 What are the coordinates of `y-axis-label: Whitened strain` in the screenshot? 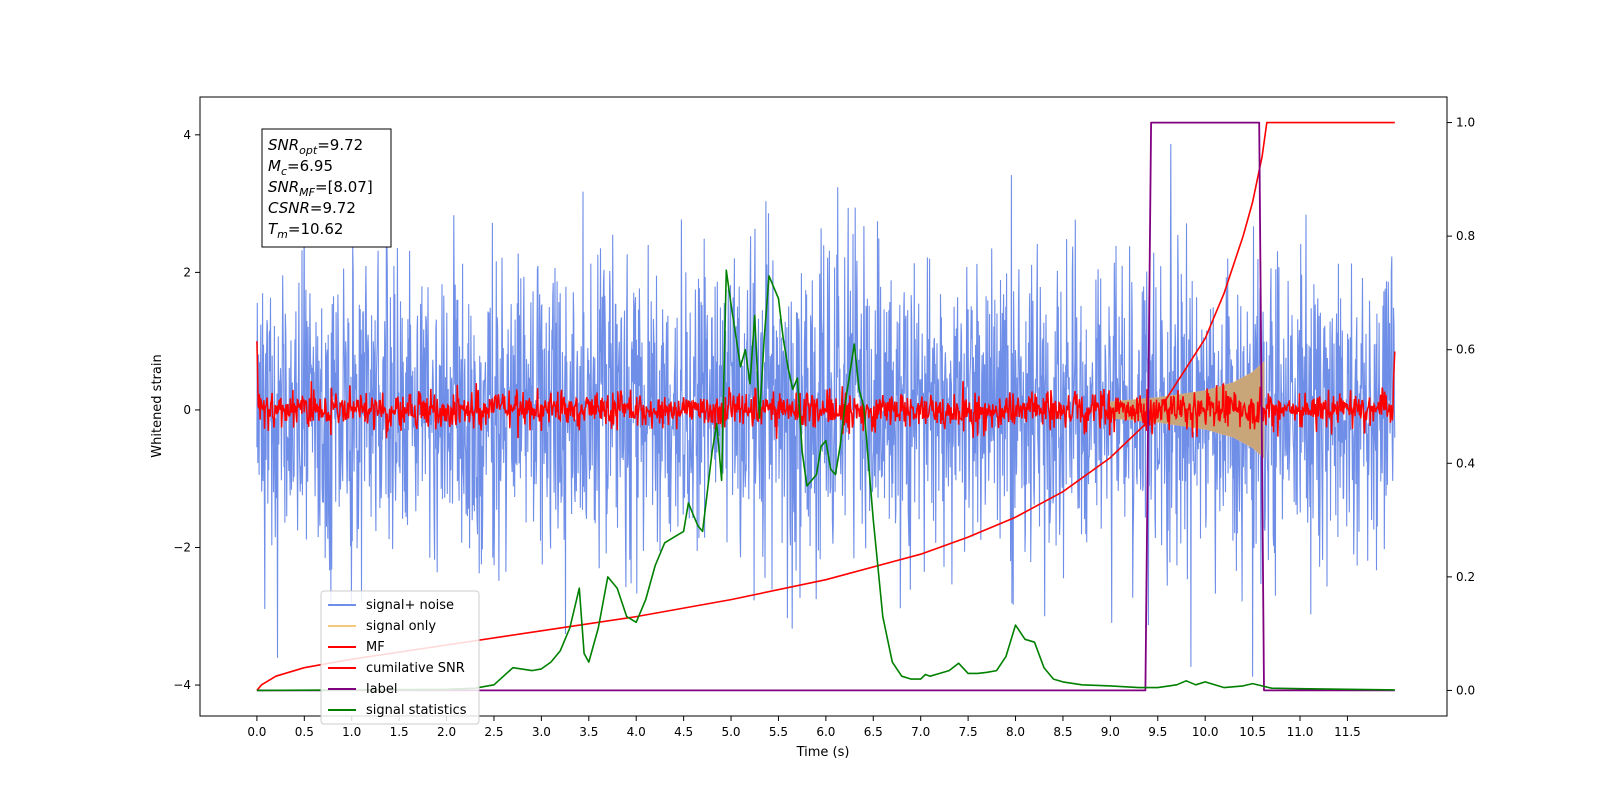 It's located at (157, 405).